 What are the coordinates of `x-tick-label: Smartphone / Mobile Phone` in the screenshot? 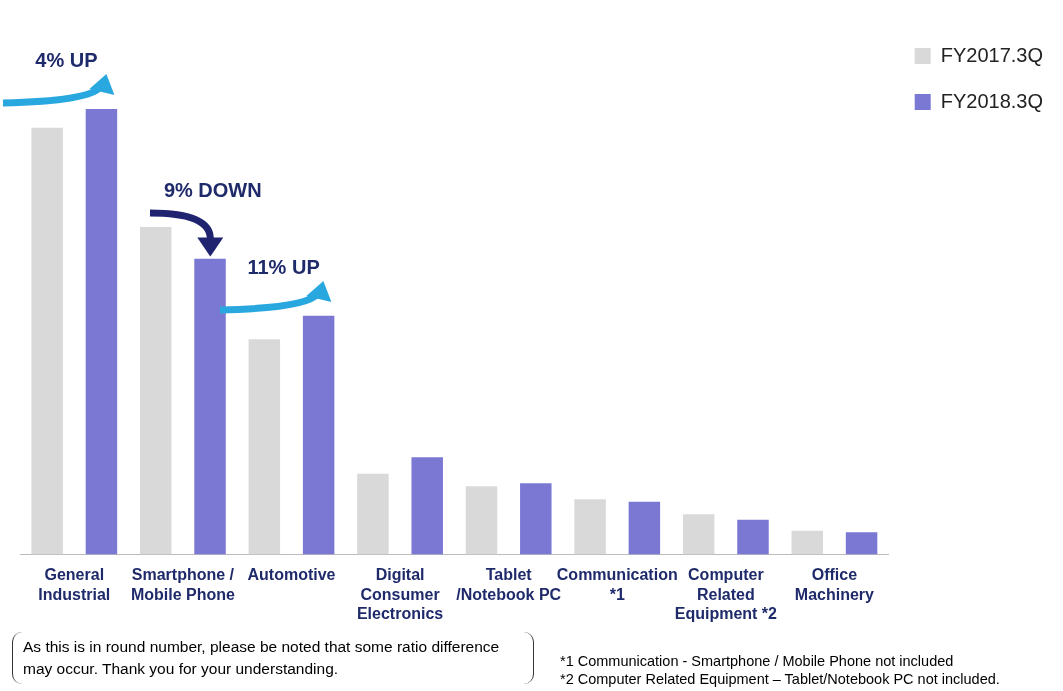 It's located at (182, 584).